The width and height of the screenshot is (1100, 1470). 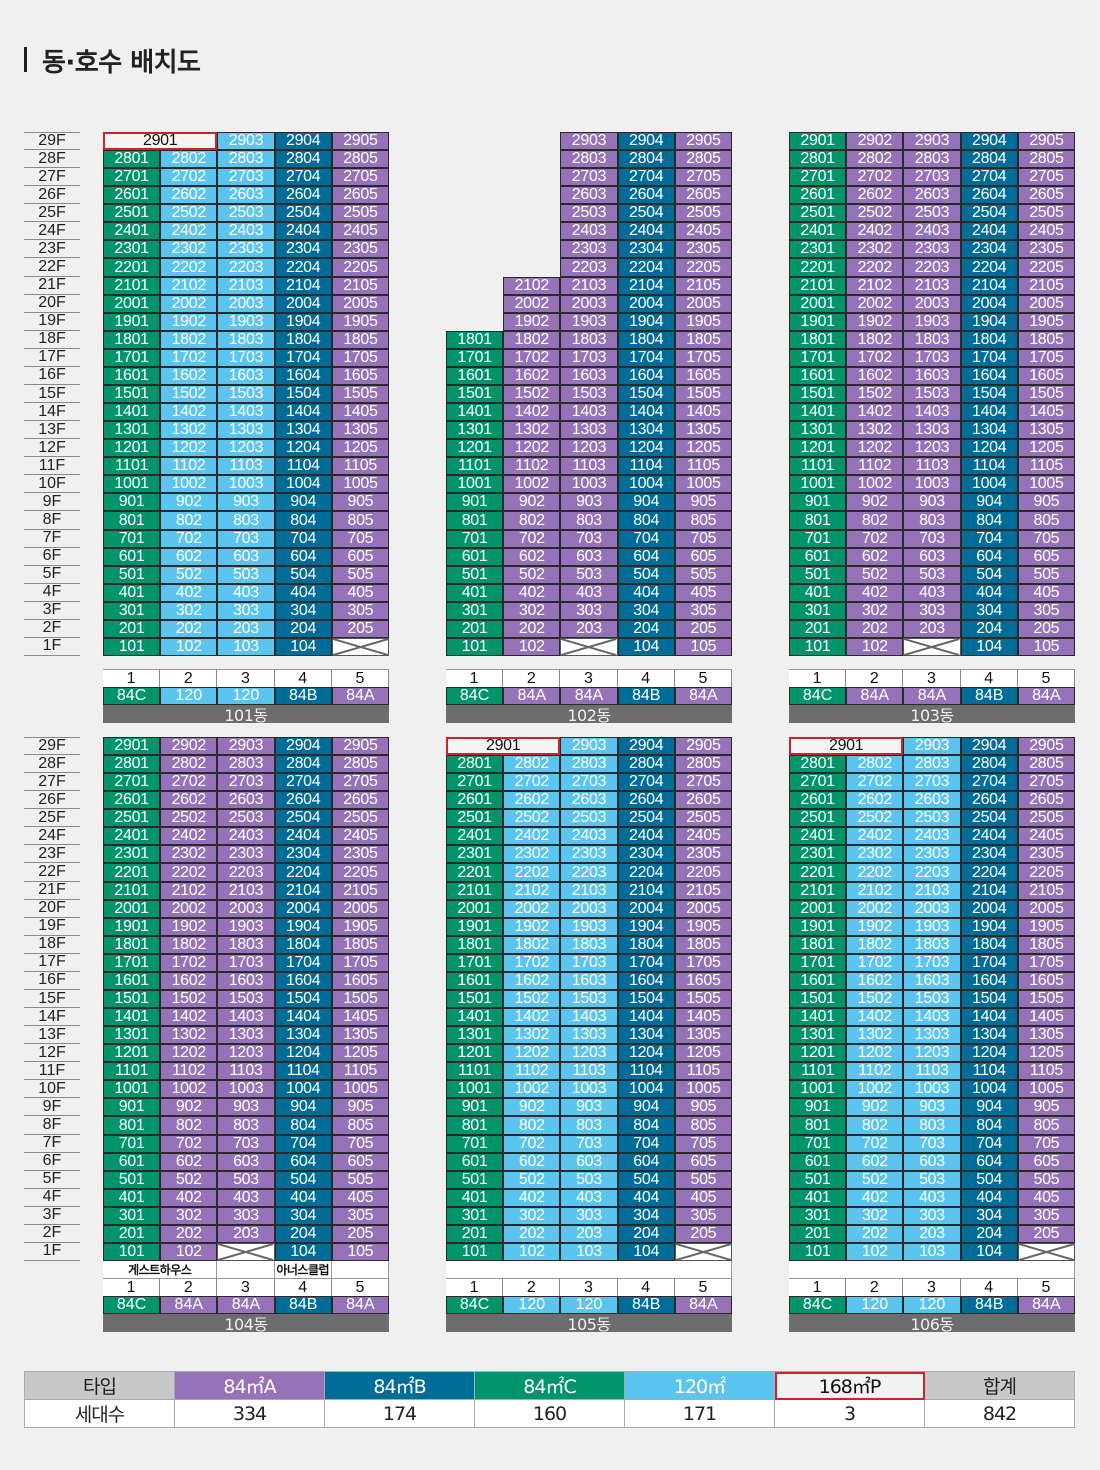 I want to click on line-number: 5, so click(x=703, y=1287).